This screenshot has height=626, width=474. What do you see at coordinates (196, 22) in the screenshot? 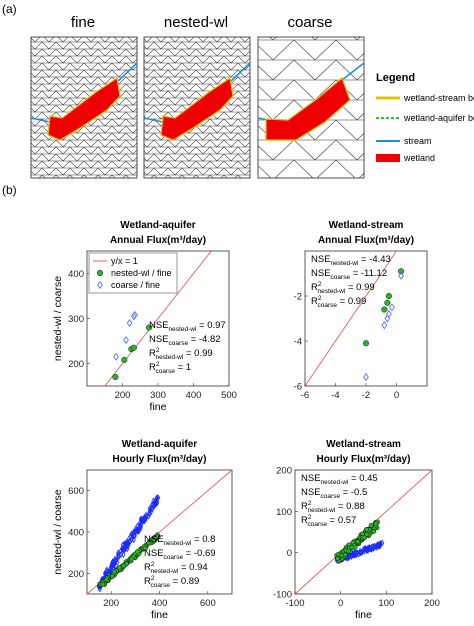
I see `mesh-title-nested-wl: nested-wl` at bounding box center [196, 22].